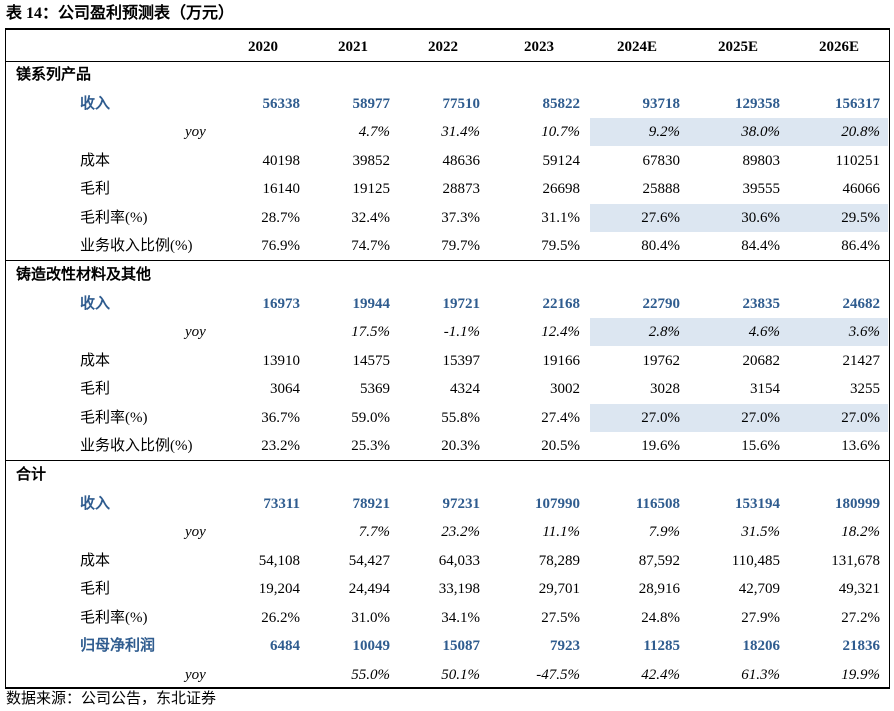 Image resolution: width=894 pixels, height=711 pixels. I want to click on cell: 27.9%, so click(760, 617).